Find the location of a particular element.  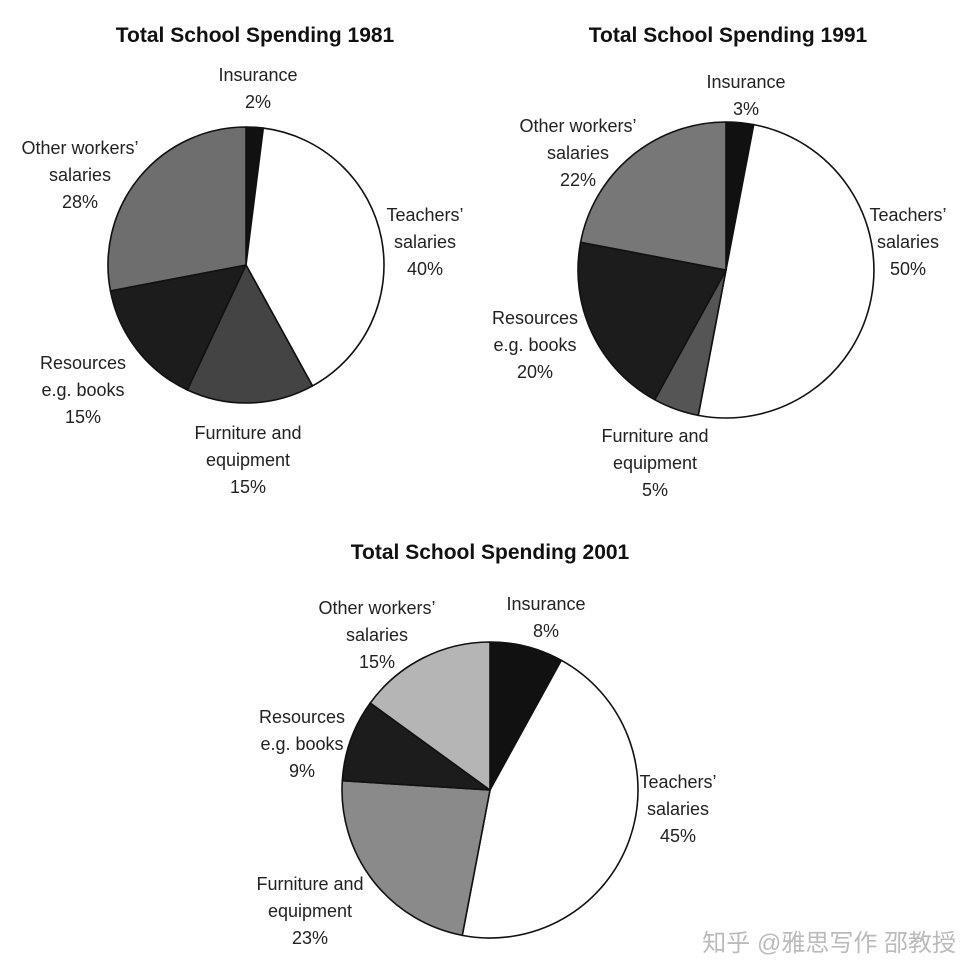

chart-title: Total School Spending 1981 is located at coordinates (255, 35).